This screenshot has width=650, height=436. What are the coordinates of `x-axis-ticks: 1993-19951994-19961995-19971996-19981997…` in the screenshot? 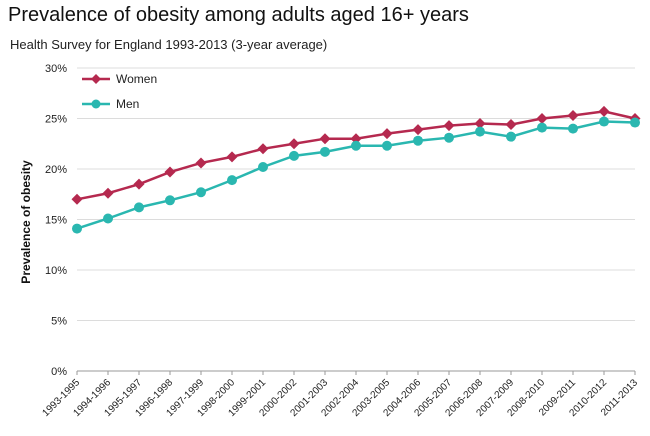 It's located at (340, 395).